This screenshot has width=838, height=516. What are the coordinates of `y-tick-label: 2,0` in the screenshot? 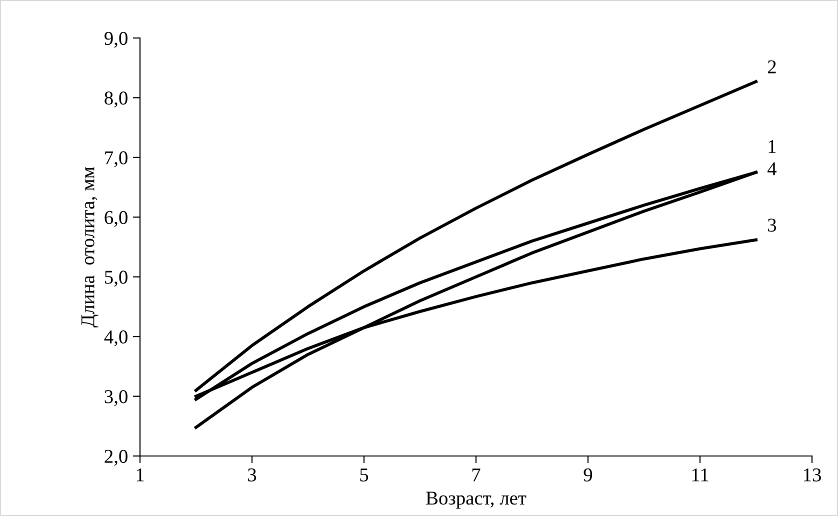 It's located at (116, 458).